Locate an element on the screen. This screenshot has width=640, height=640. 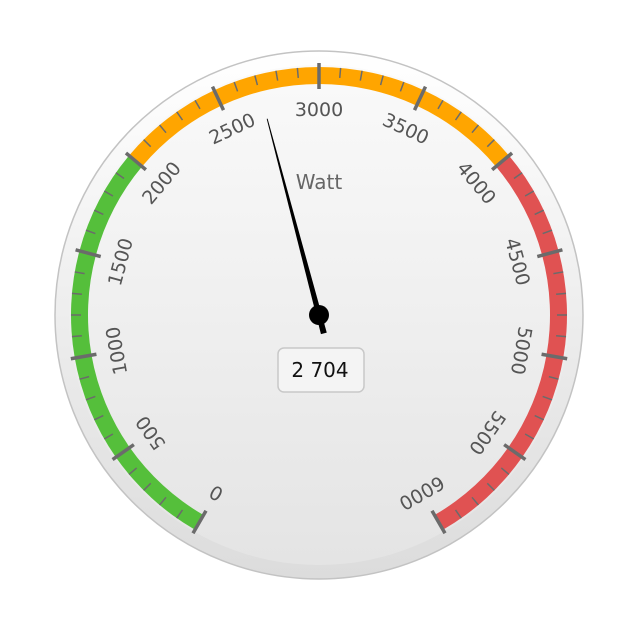
value-readout: 2 704 is located at coordinates (319, 370).